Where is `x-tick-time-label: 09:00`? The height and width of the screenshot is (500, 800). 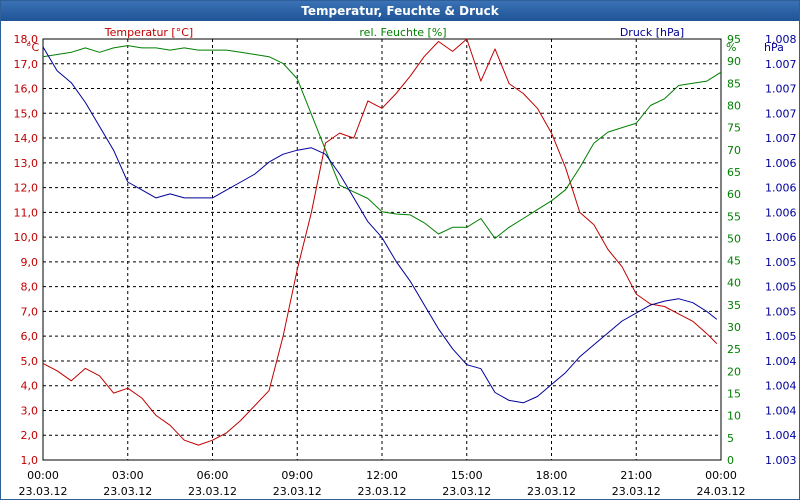 x-tick-time-label: 09:00 is located at coordinates (297, 475).